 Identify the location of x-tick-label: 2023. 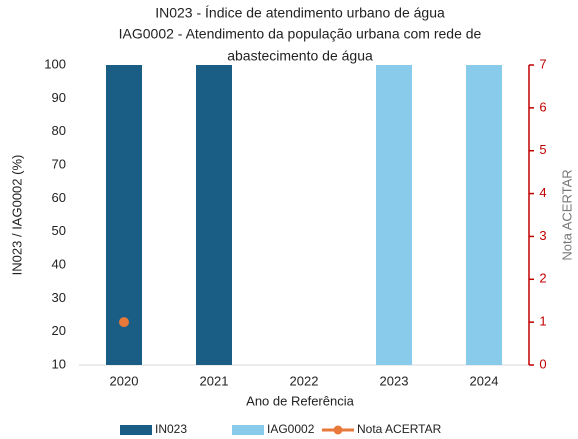
(394, 380).